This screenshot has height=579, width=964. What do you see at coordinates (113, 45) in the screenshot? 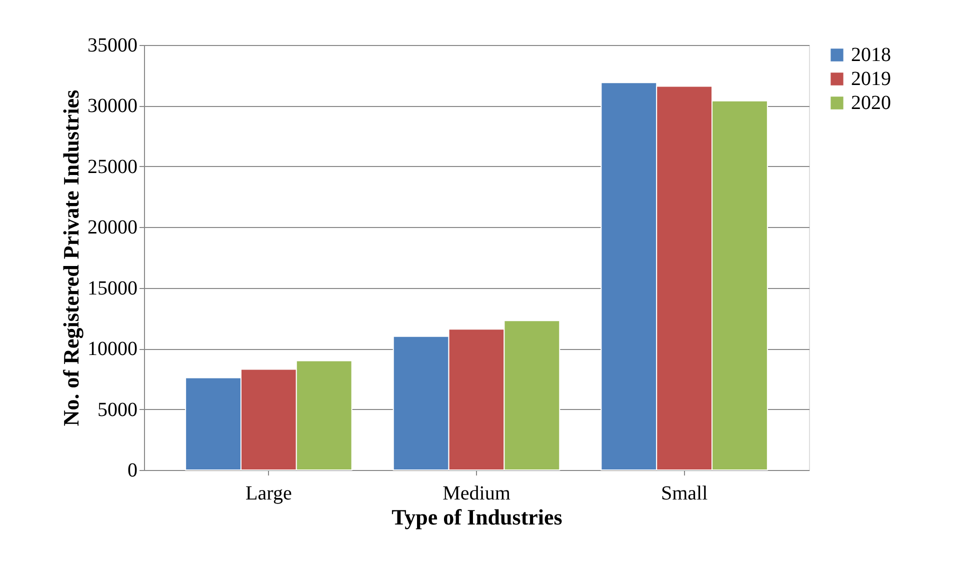
I see `y-tick-label: 35000` at bounding box center [113, 45].